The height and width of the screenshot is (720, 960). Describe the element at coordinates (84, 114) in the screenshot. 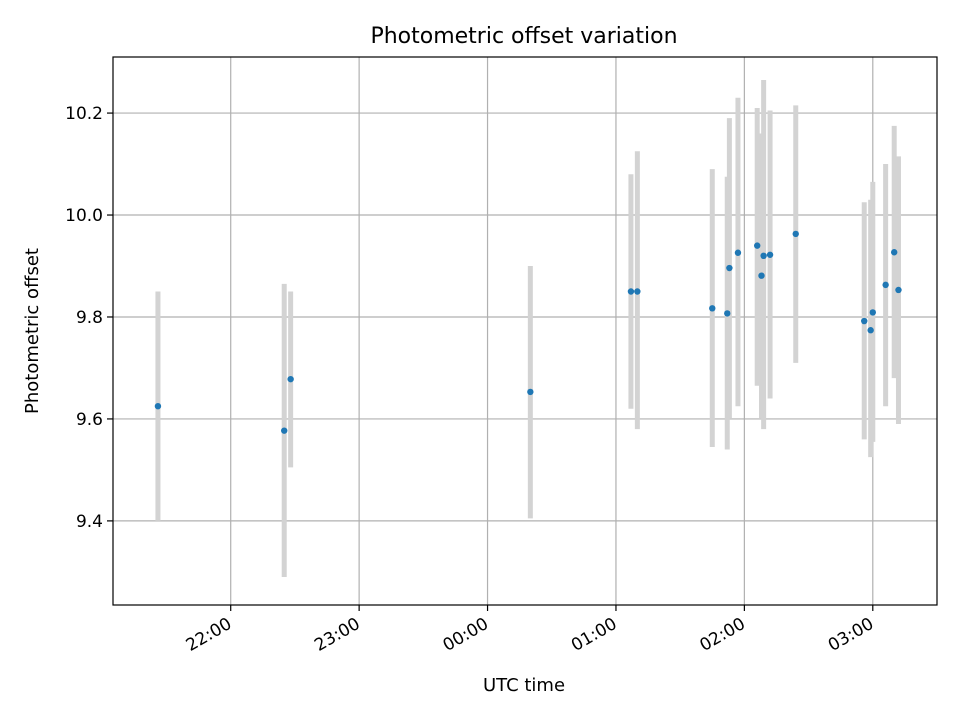

I see `y-tick-label: 10.2` at that location.